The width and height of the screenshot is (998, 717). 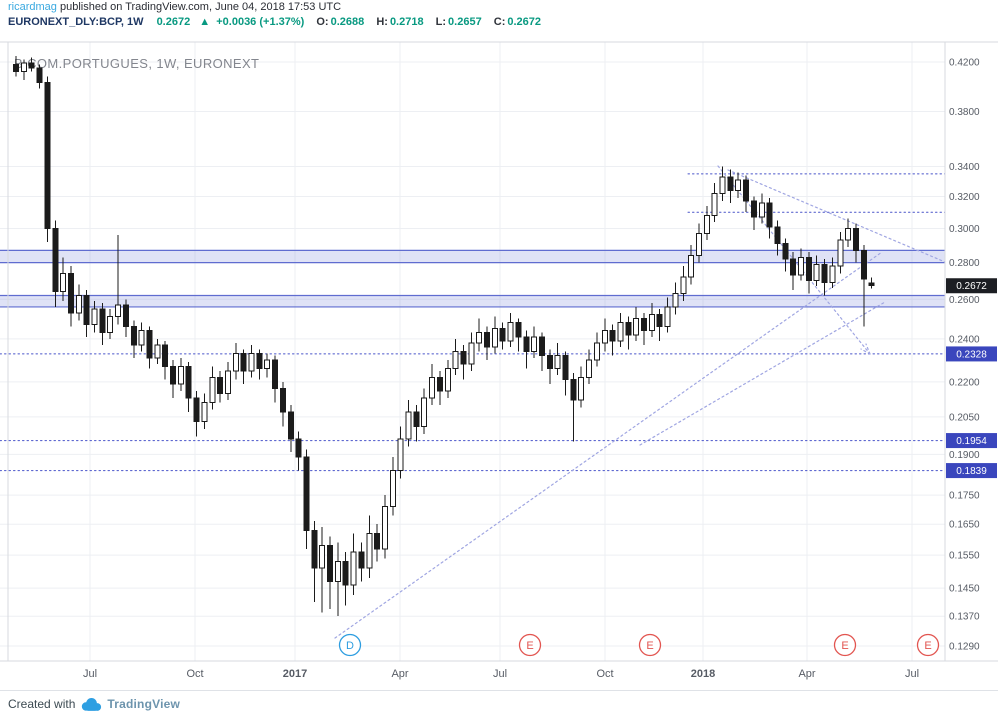 I want to click on svg-text: 0.2672, so click(x=971, y=286).